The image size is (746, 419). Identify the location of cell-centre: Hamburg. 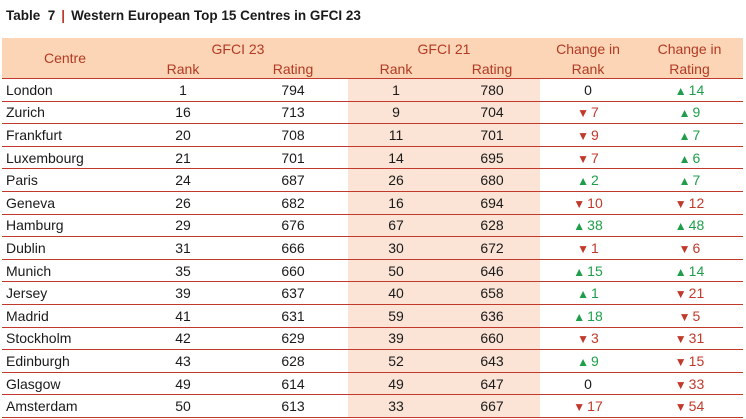
(65, 226).